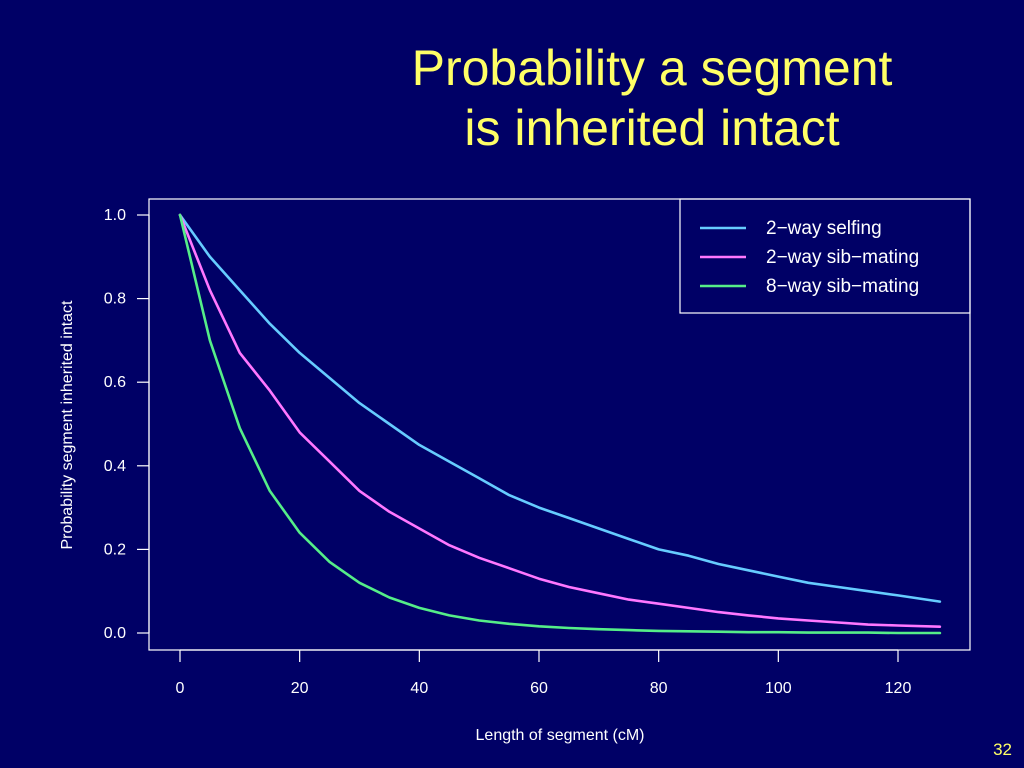  I want to click on x-tick-label: 60, so click(539, 688).